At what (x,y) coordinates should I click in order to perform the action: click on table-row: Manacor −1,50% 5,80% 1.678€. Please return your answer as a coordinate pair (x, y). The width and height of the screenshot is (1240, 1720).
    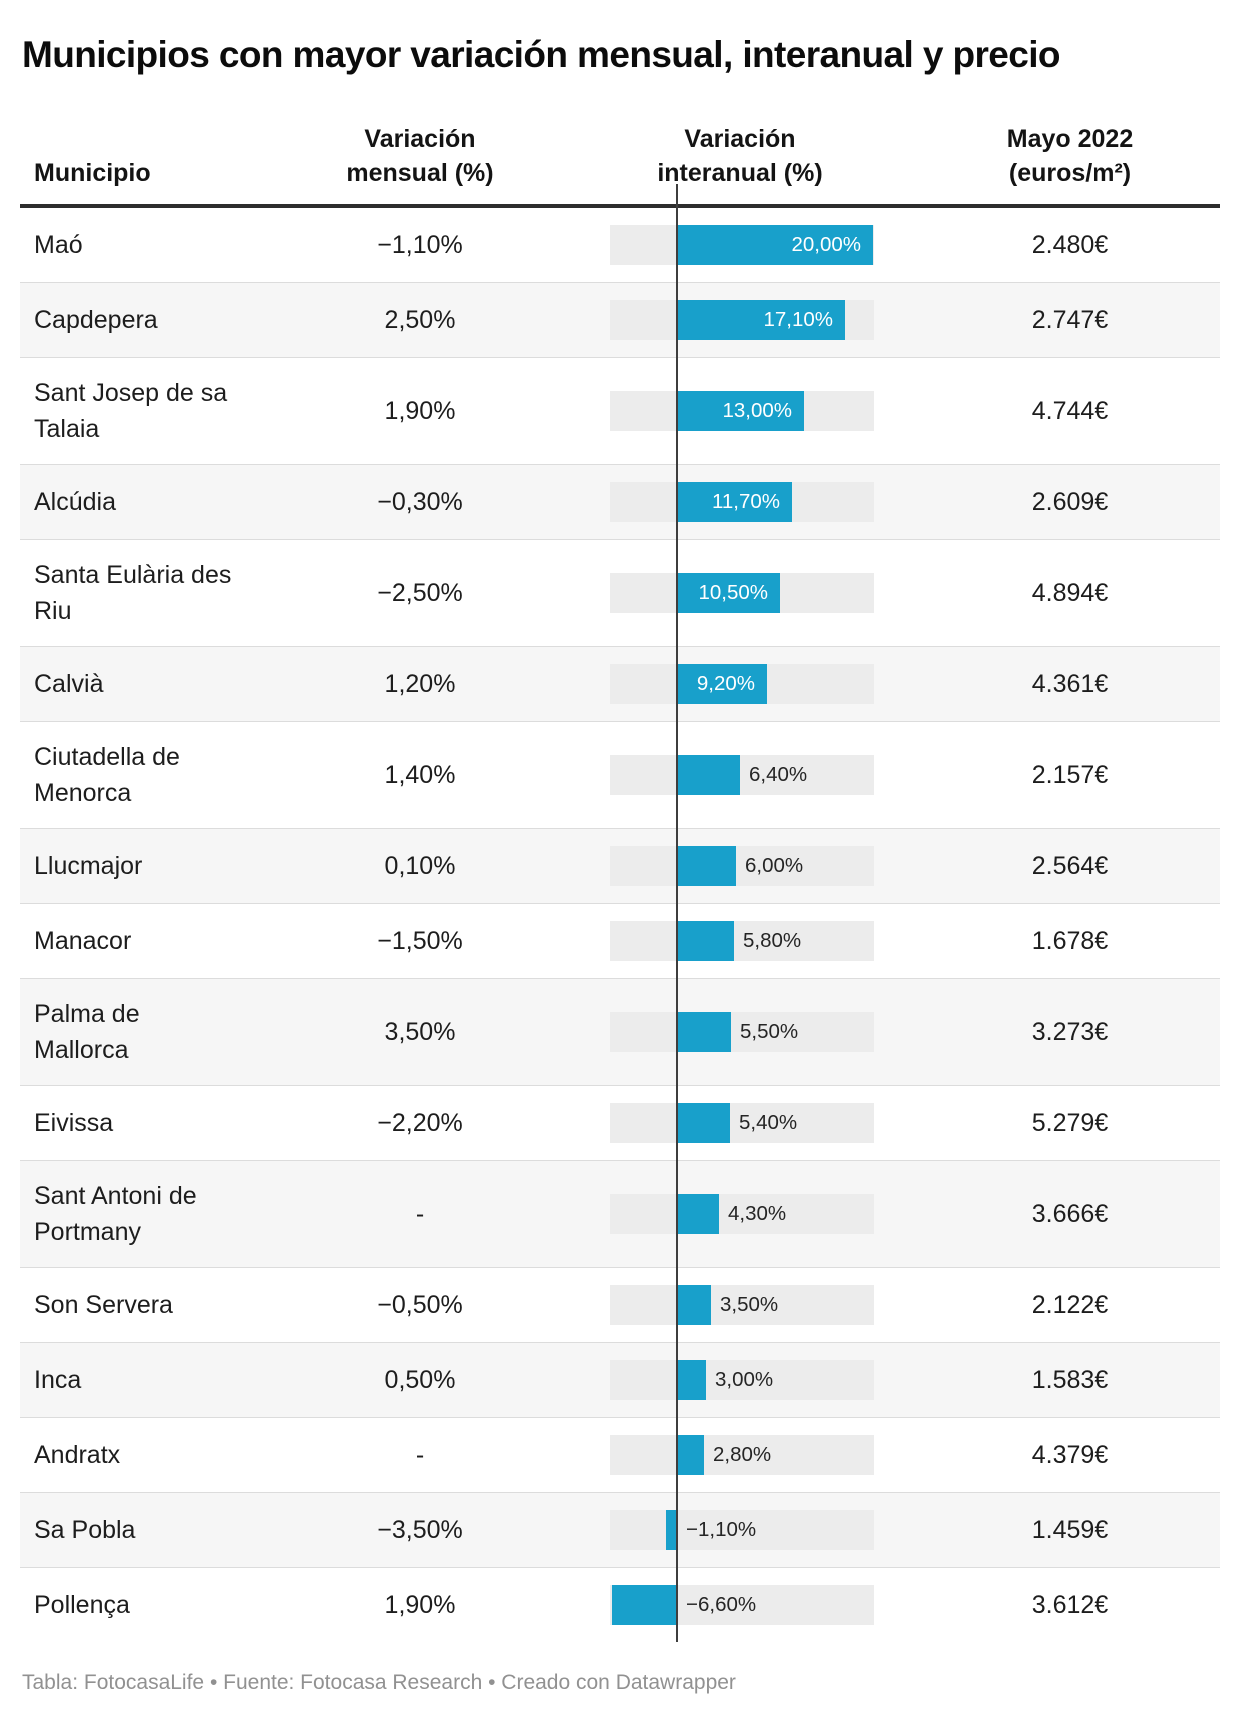
    Looking at the image, I should click on (620, 940).